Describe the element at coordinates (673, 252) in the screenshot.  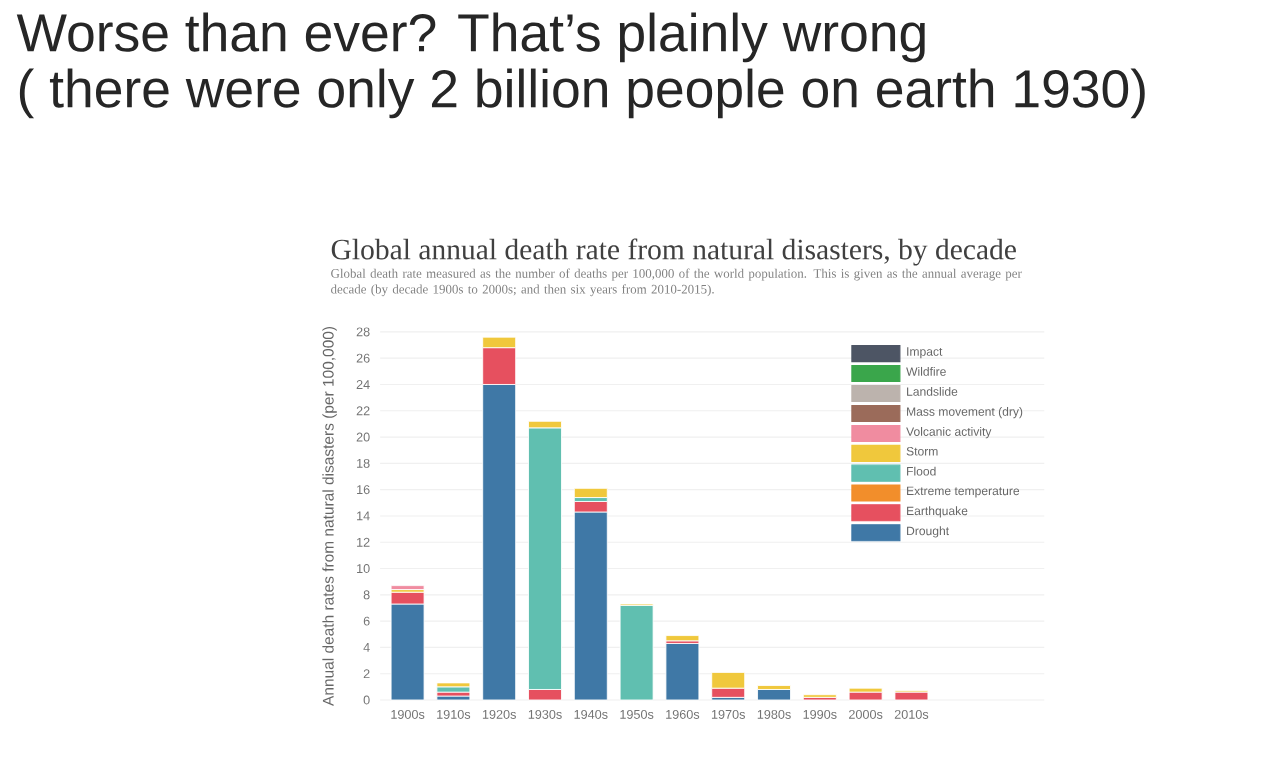
I see `chart-title: Global annual death rate from natural disasters, by decade` at that location.